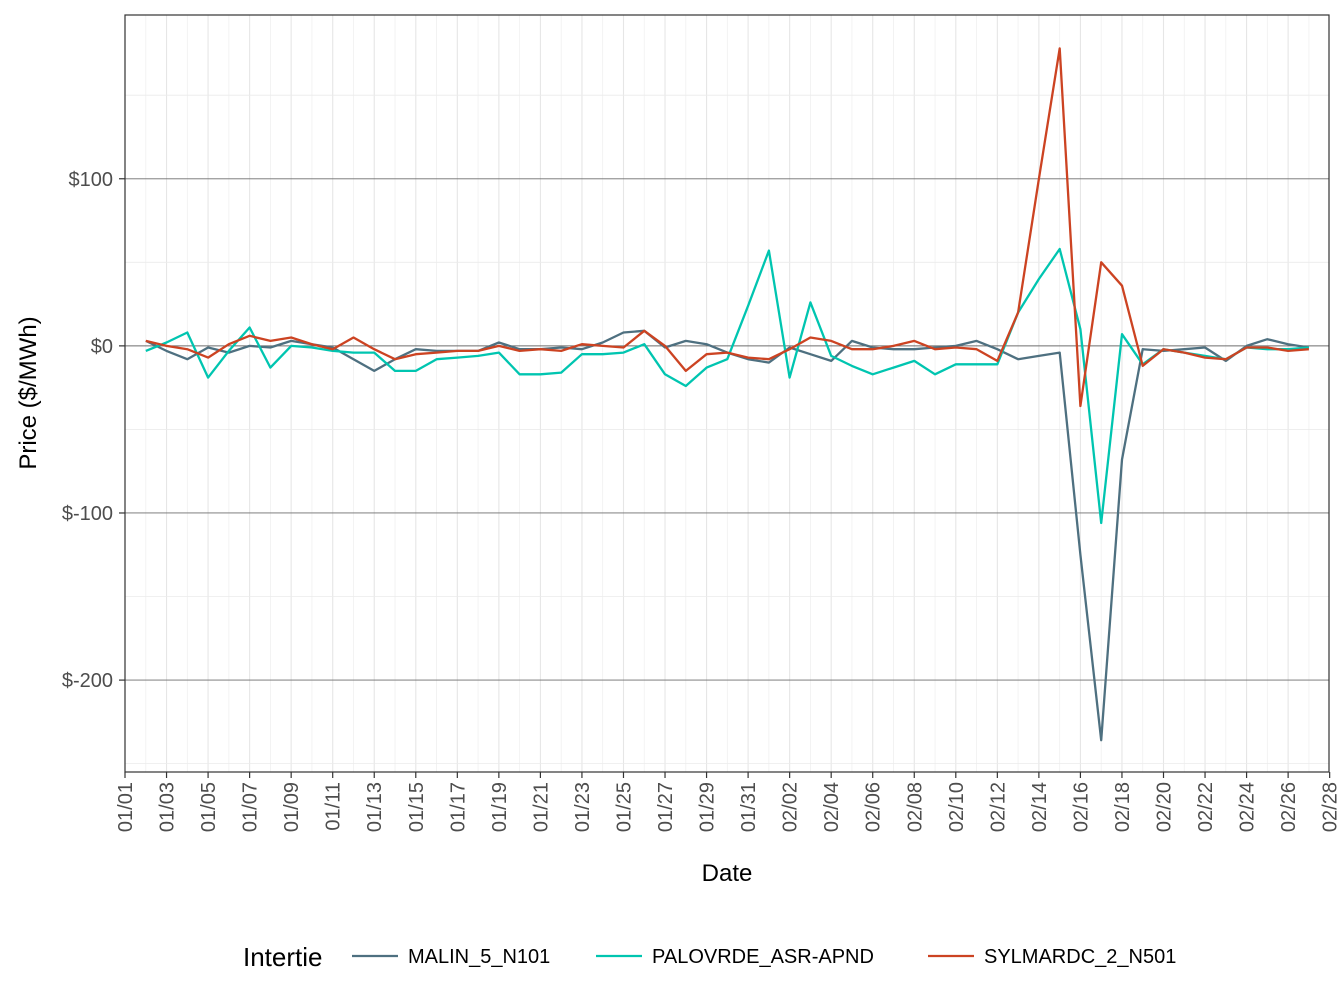  What do you see at coordinates (251, 807) in the screenshot?
I see `x-tick-label: 01/07` at bounding box center [251, 807].